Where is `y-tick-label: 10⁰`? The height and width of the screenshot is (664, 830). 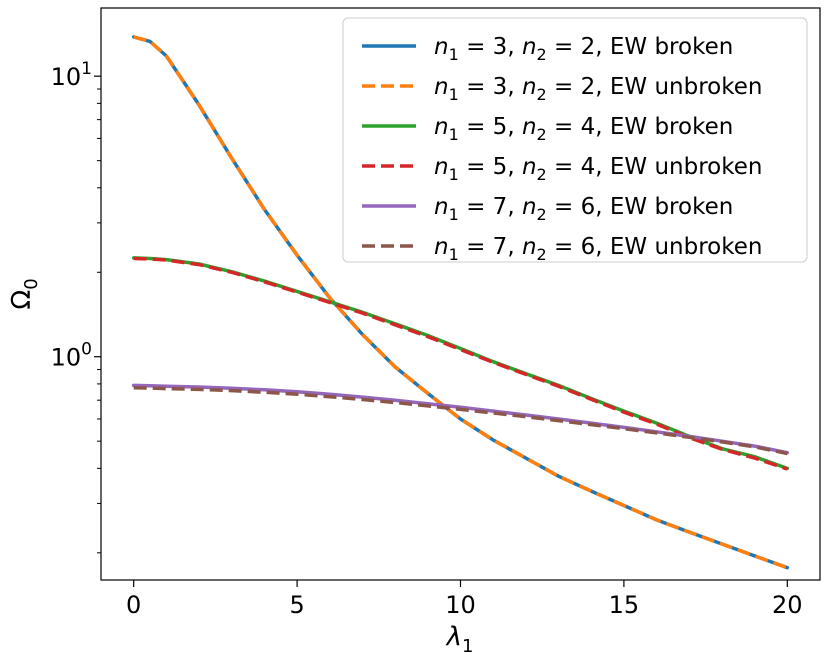 y-tick-label: 10⁰ is located at coordinates (71, 356).